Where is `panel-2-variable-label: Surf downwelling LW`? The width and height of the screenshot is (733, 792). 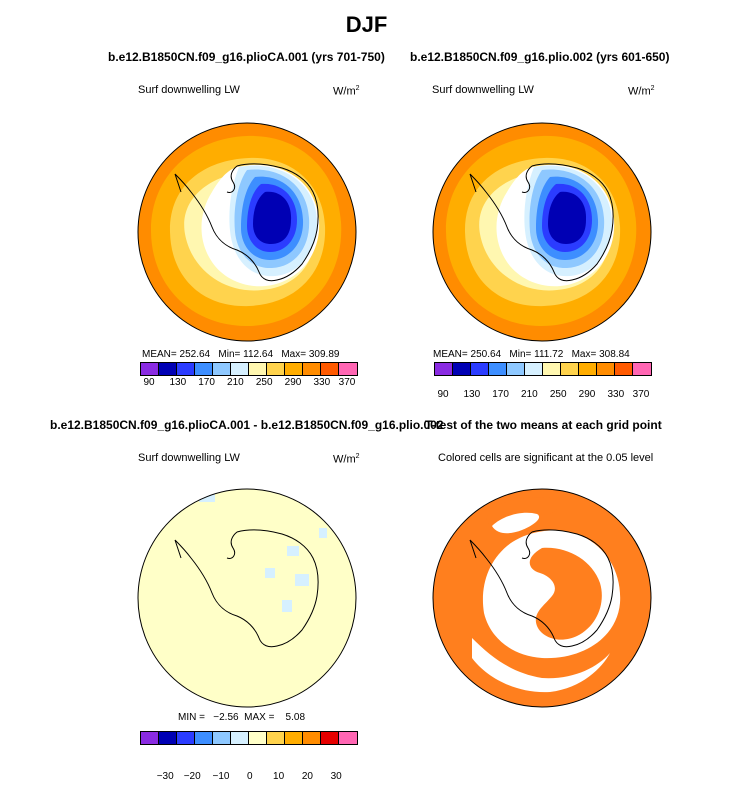
panel-2-variable-label: Surf downwelling LW is located at coordinates (483, 90).